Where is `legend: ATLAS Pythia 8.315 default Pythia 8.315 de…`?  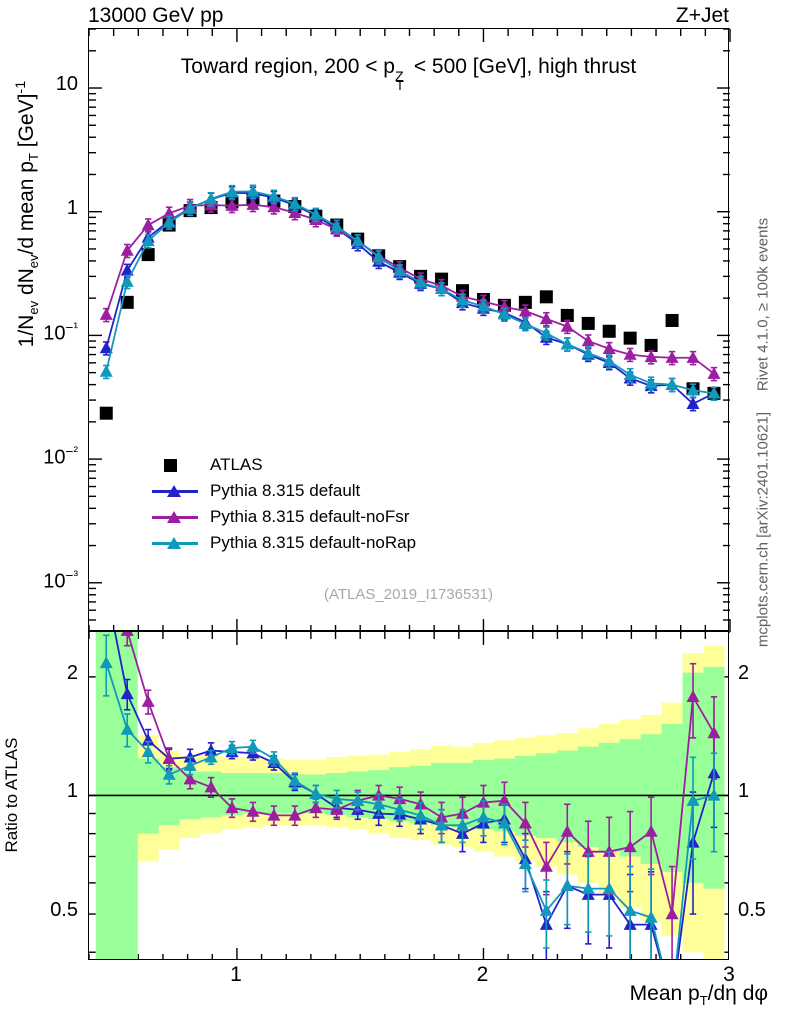 legend: ATLAS Pythia 8.315 default Pythia 8.315 de… is located at coordinates (284, 504).